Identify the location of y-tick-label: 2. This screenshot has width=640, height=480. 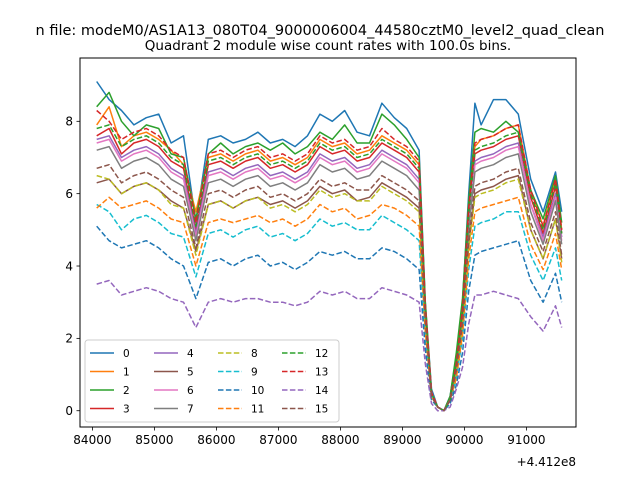
(69, 339).